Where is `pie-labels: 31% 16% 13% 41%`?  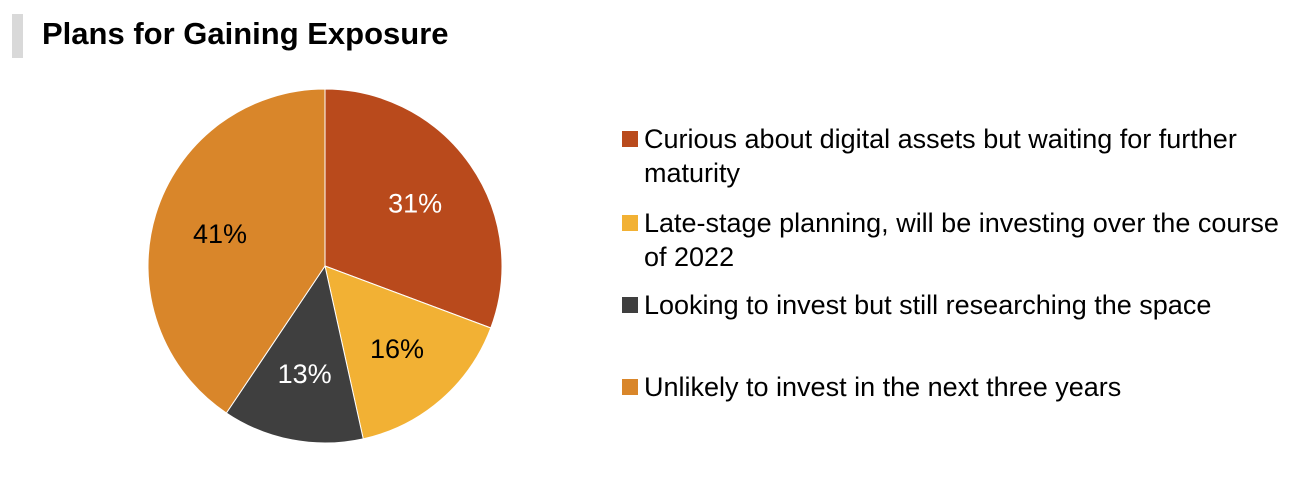
pie-labels: 31% 16% 13% 41% is located at coordinates (317, 288).